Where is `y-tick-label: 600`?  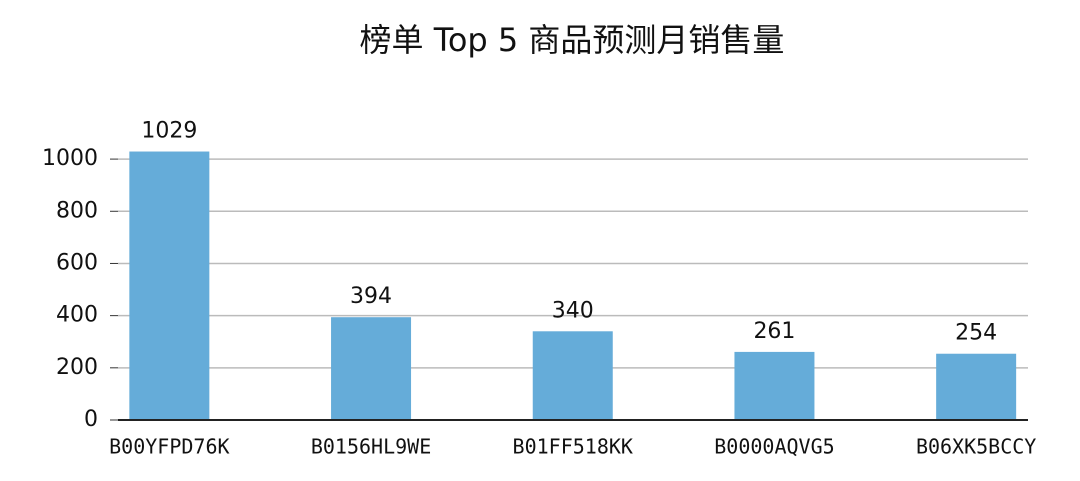
y-tick-label: 600 is located at coordinates (77, 262).